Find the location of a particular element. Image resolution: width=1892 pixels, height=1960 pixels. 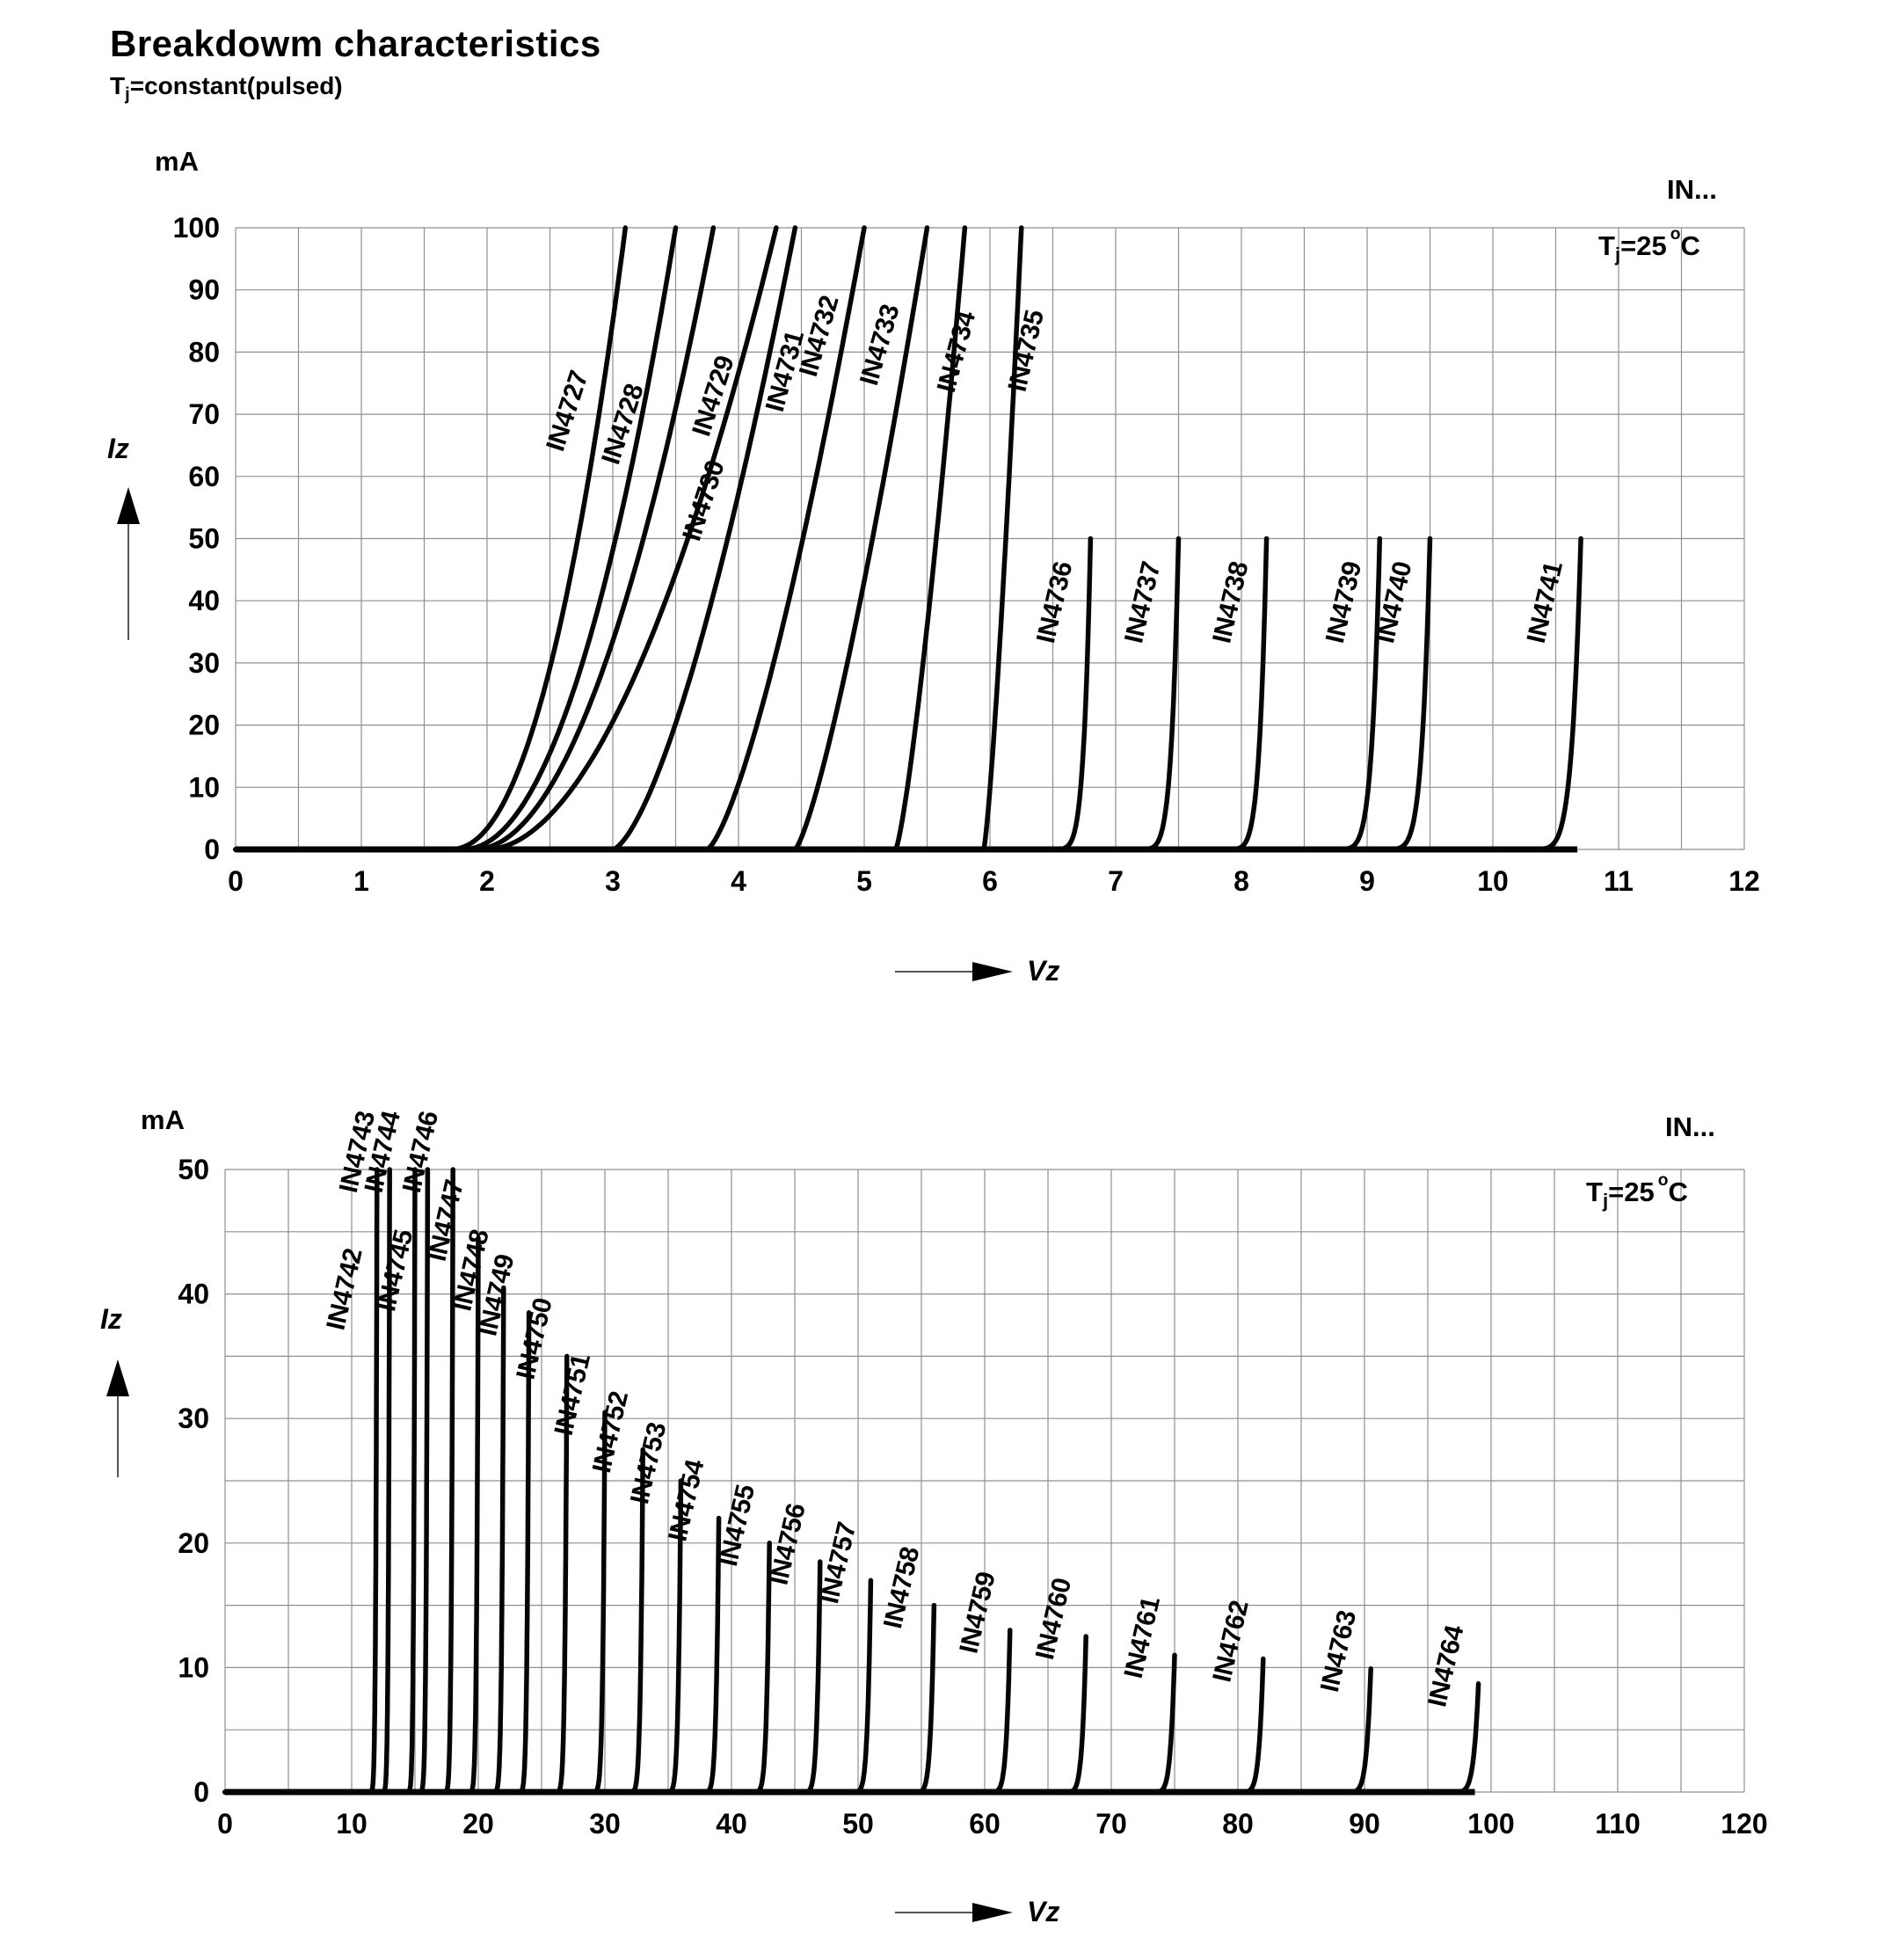

y-tick-label: 80 is located at coordinates (204, 352).